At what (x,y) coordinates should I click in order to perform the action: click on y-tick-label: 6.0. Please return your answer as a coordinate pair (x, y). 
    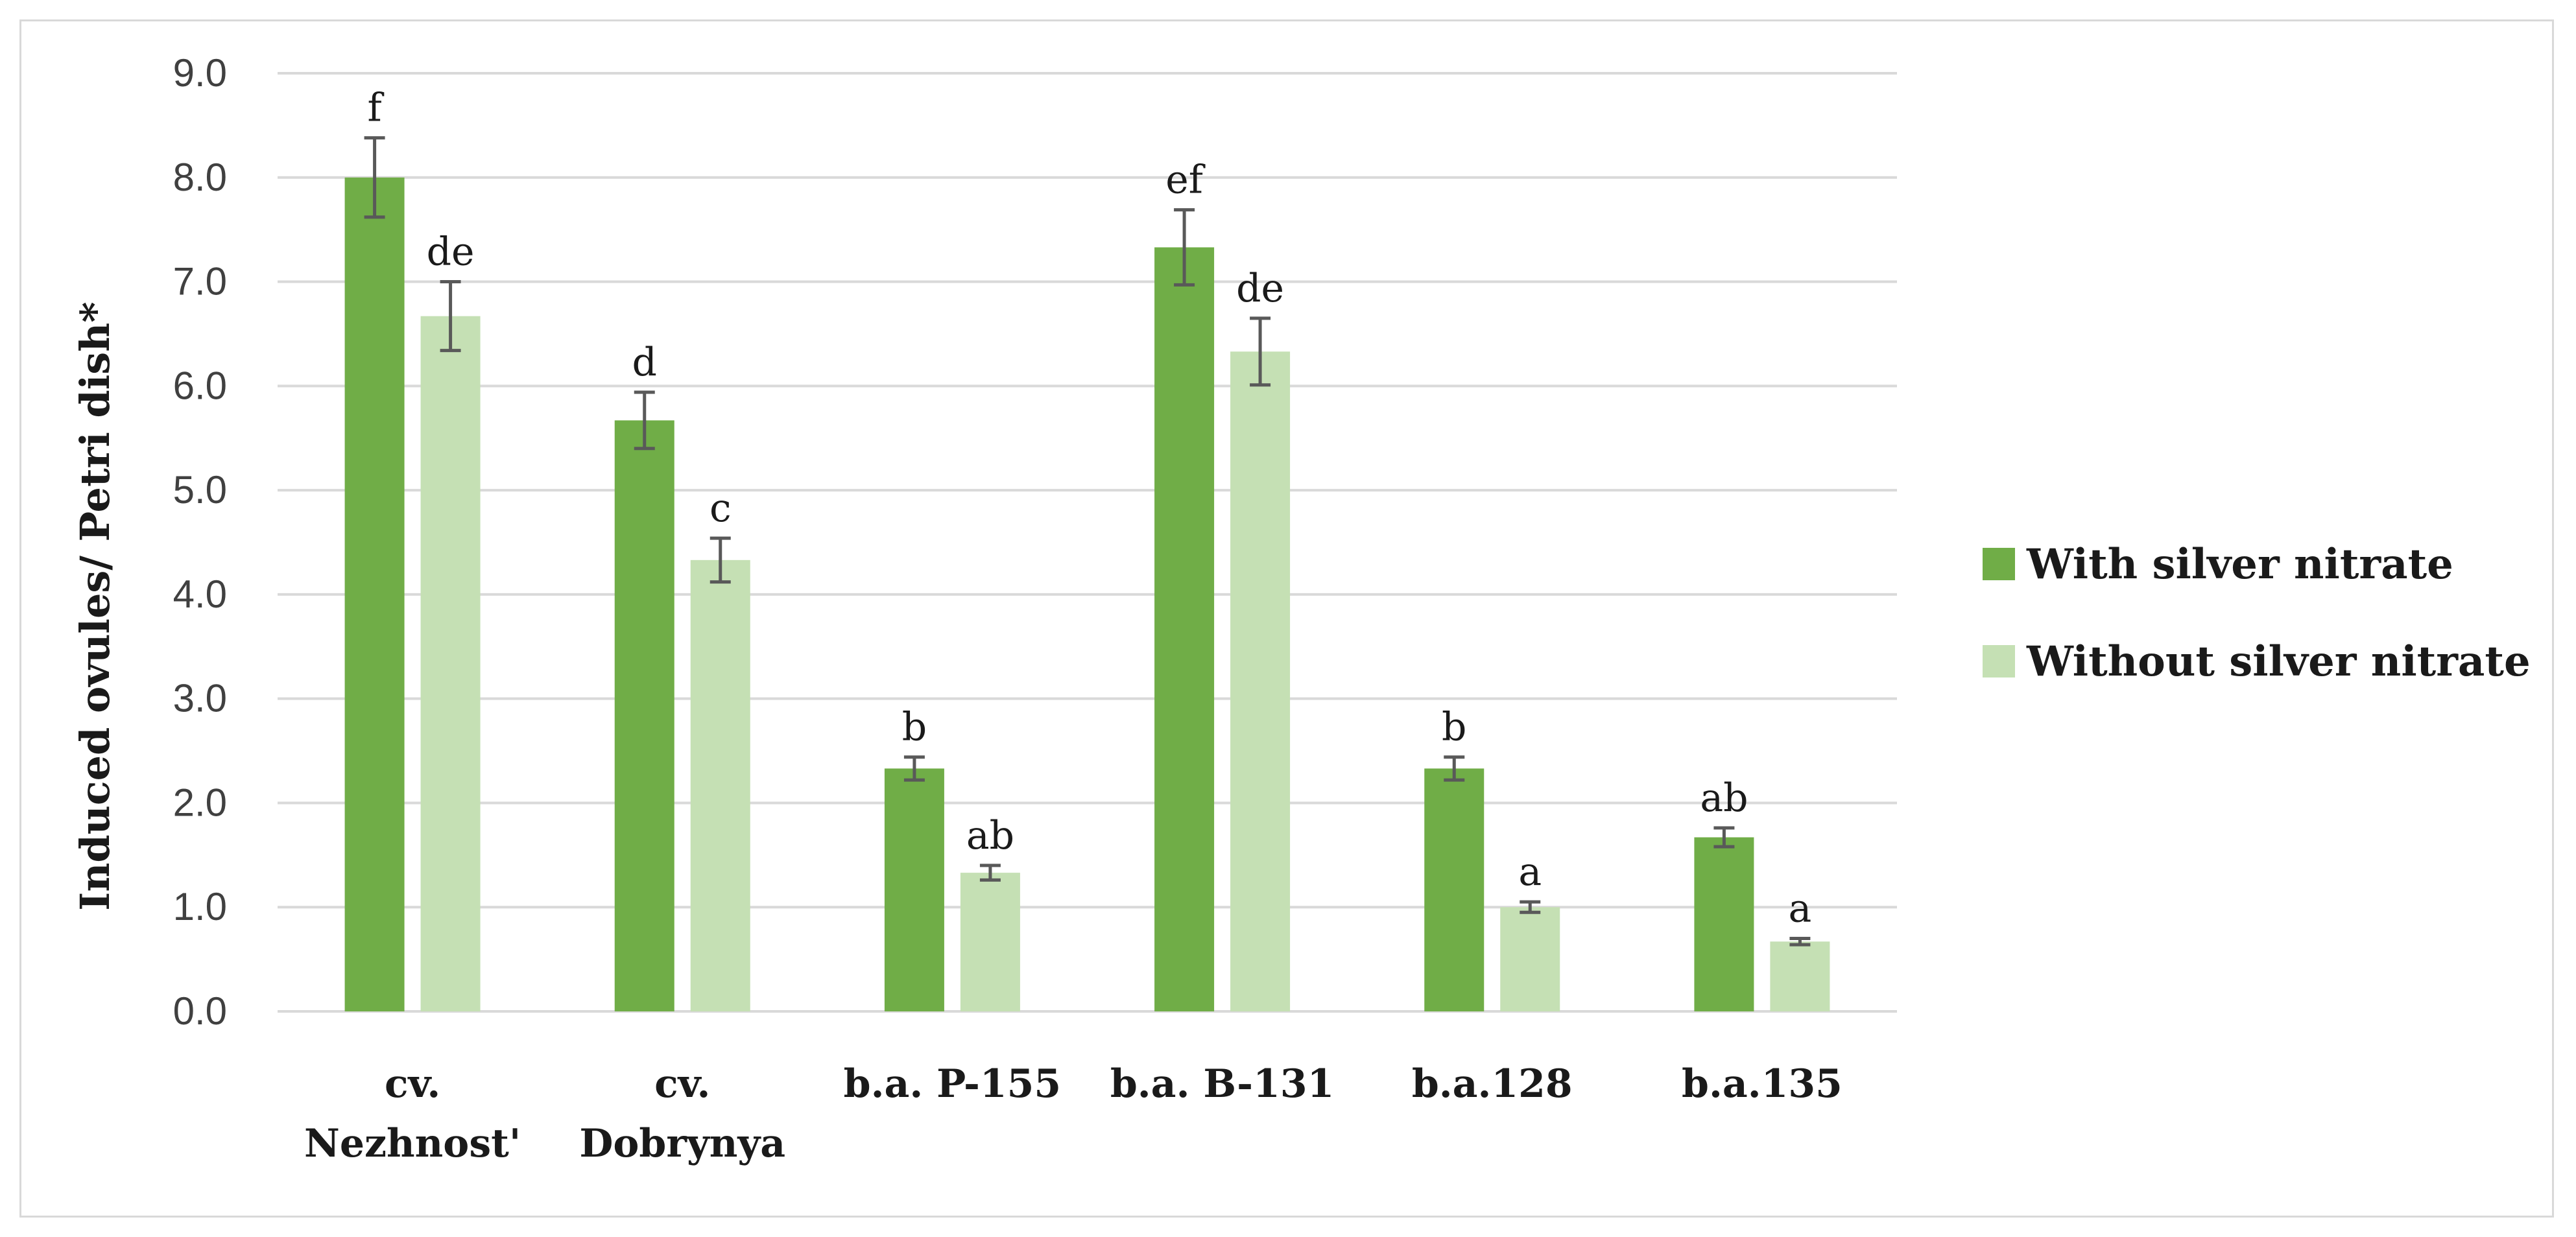
    Looking at the image, I should click on (200, 385).